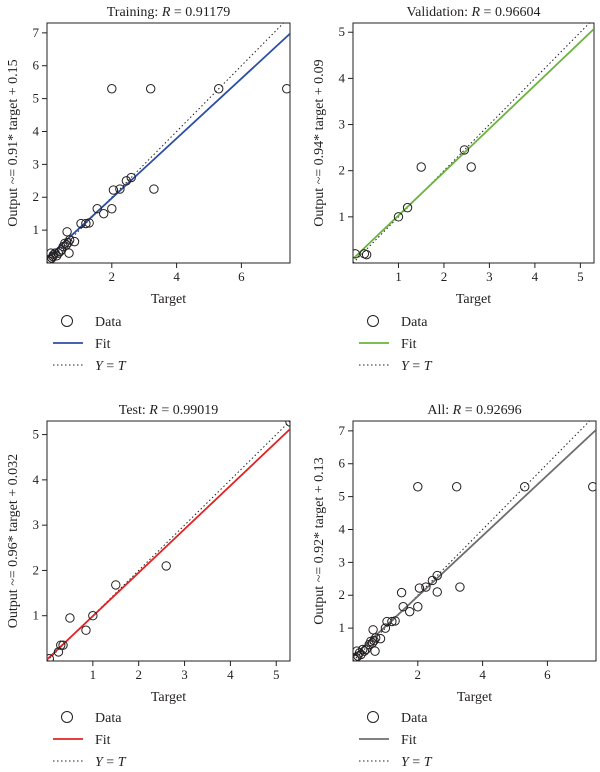  Describe the element at coordinates (342, 463) in the screenshot. I see `y-tick-label: 6` at that location.